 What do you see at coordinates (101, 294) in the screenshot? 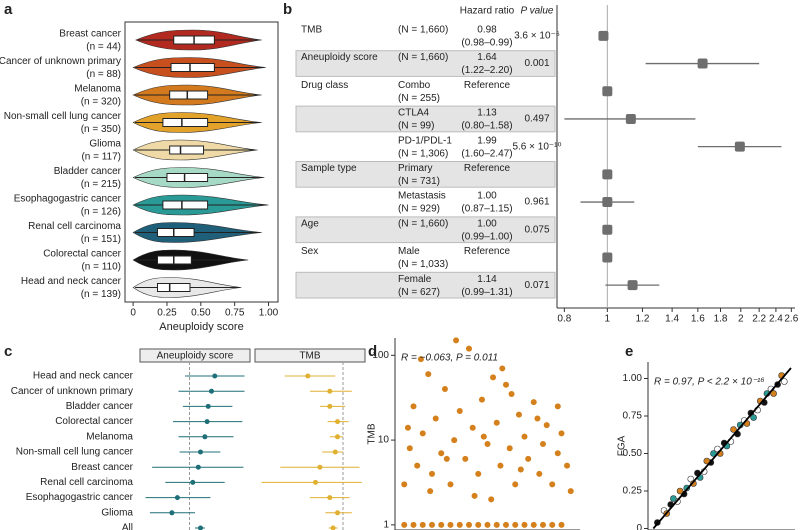
I see `n-label: (n = 139)` at bounding box center [101, 294].